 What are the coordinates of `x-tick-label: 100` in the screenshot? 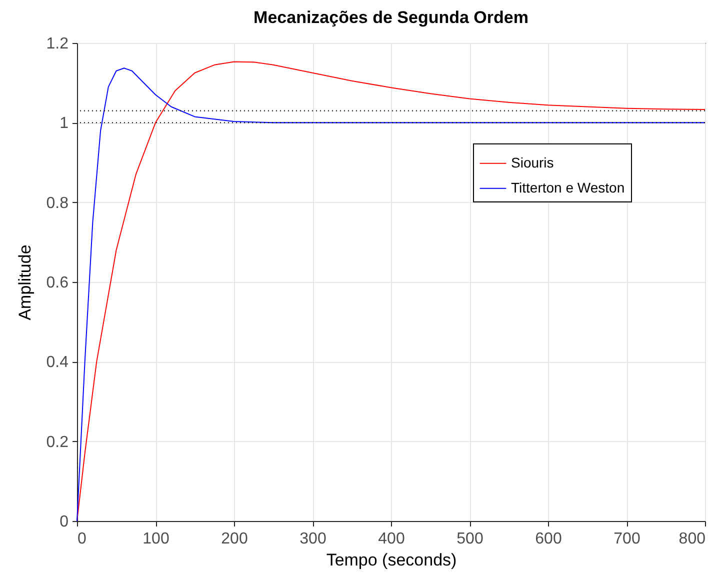 It's located at (156, 539).